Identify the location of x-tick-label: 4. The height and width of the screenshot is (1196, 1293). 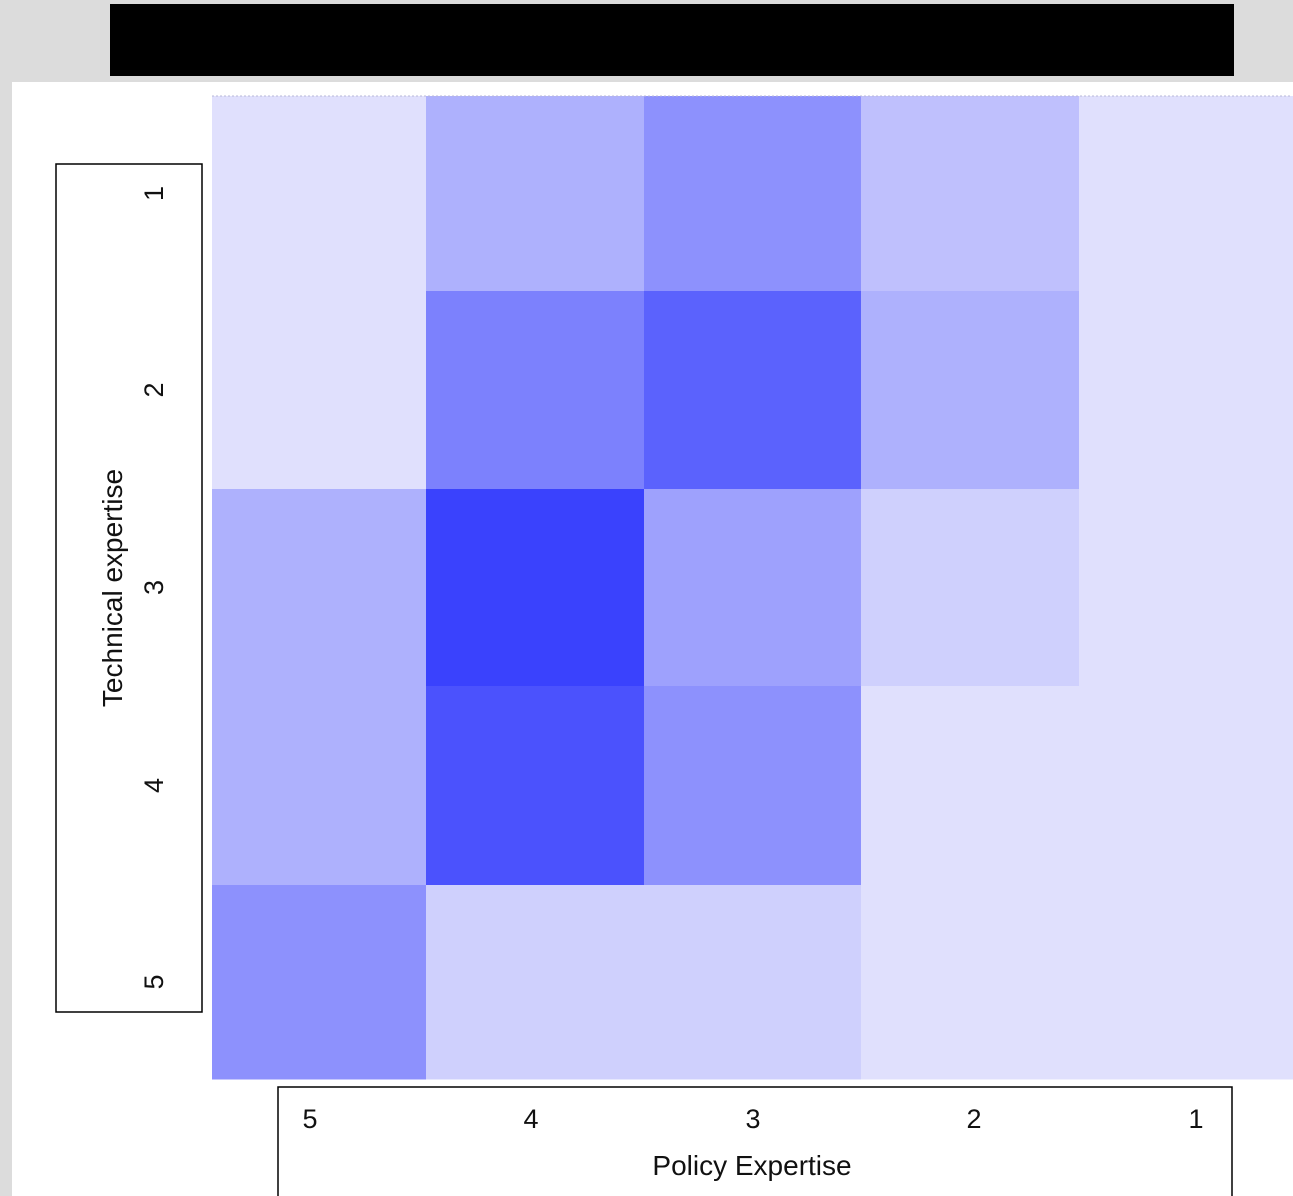
(530, 1119).